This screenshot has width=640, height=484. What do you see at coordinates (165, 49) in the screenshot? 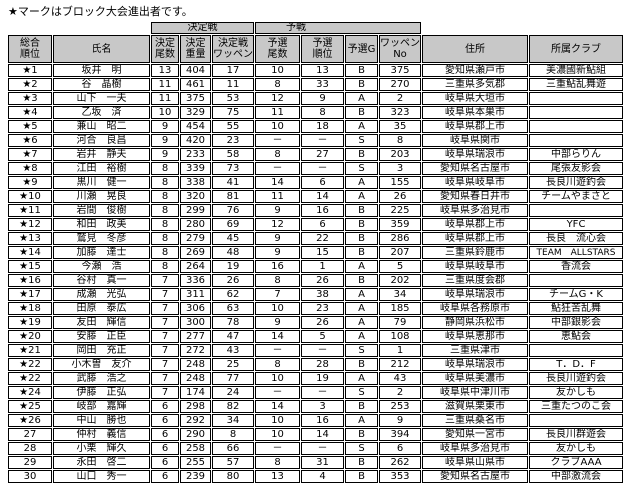
I see `header-final-count: 決定 尾数` at bounding box center [165, 49].